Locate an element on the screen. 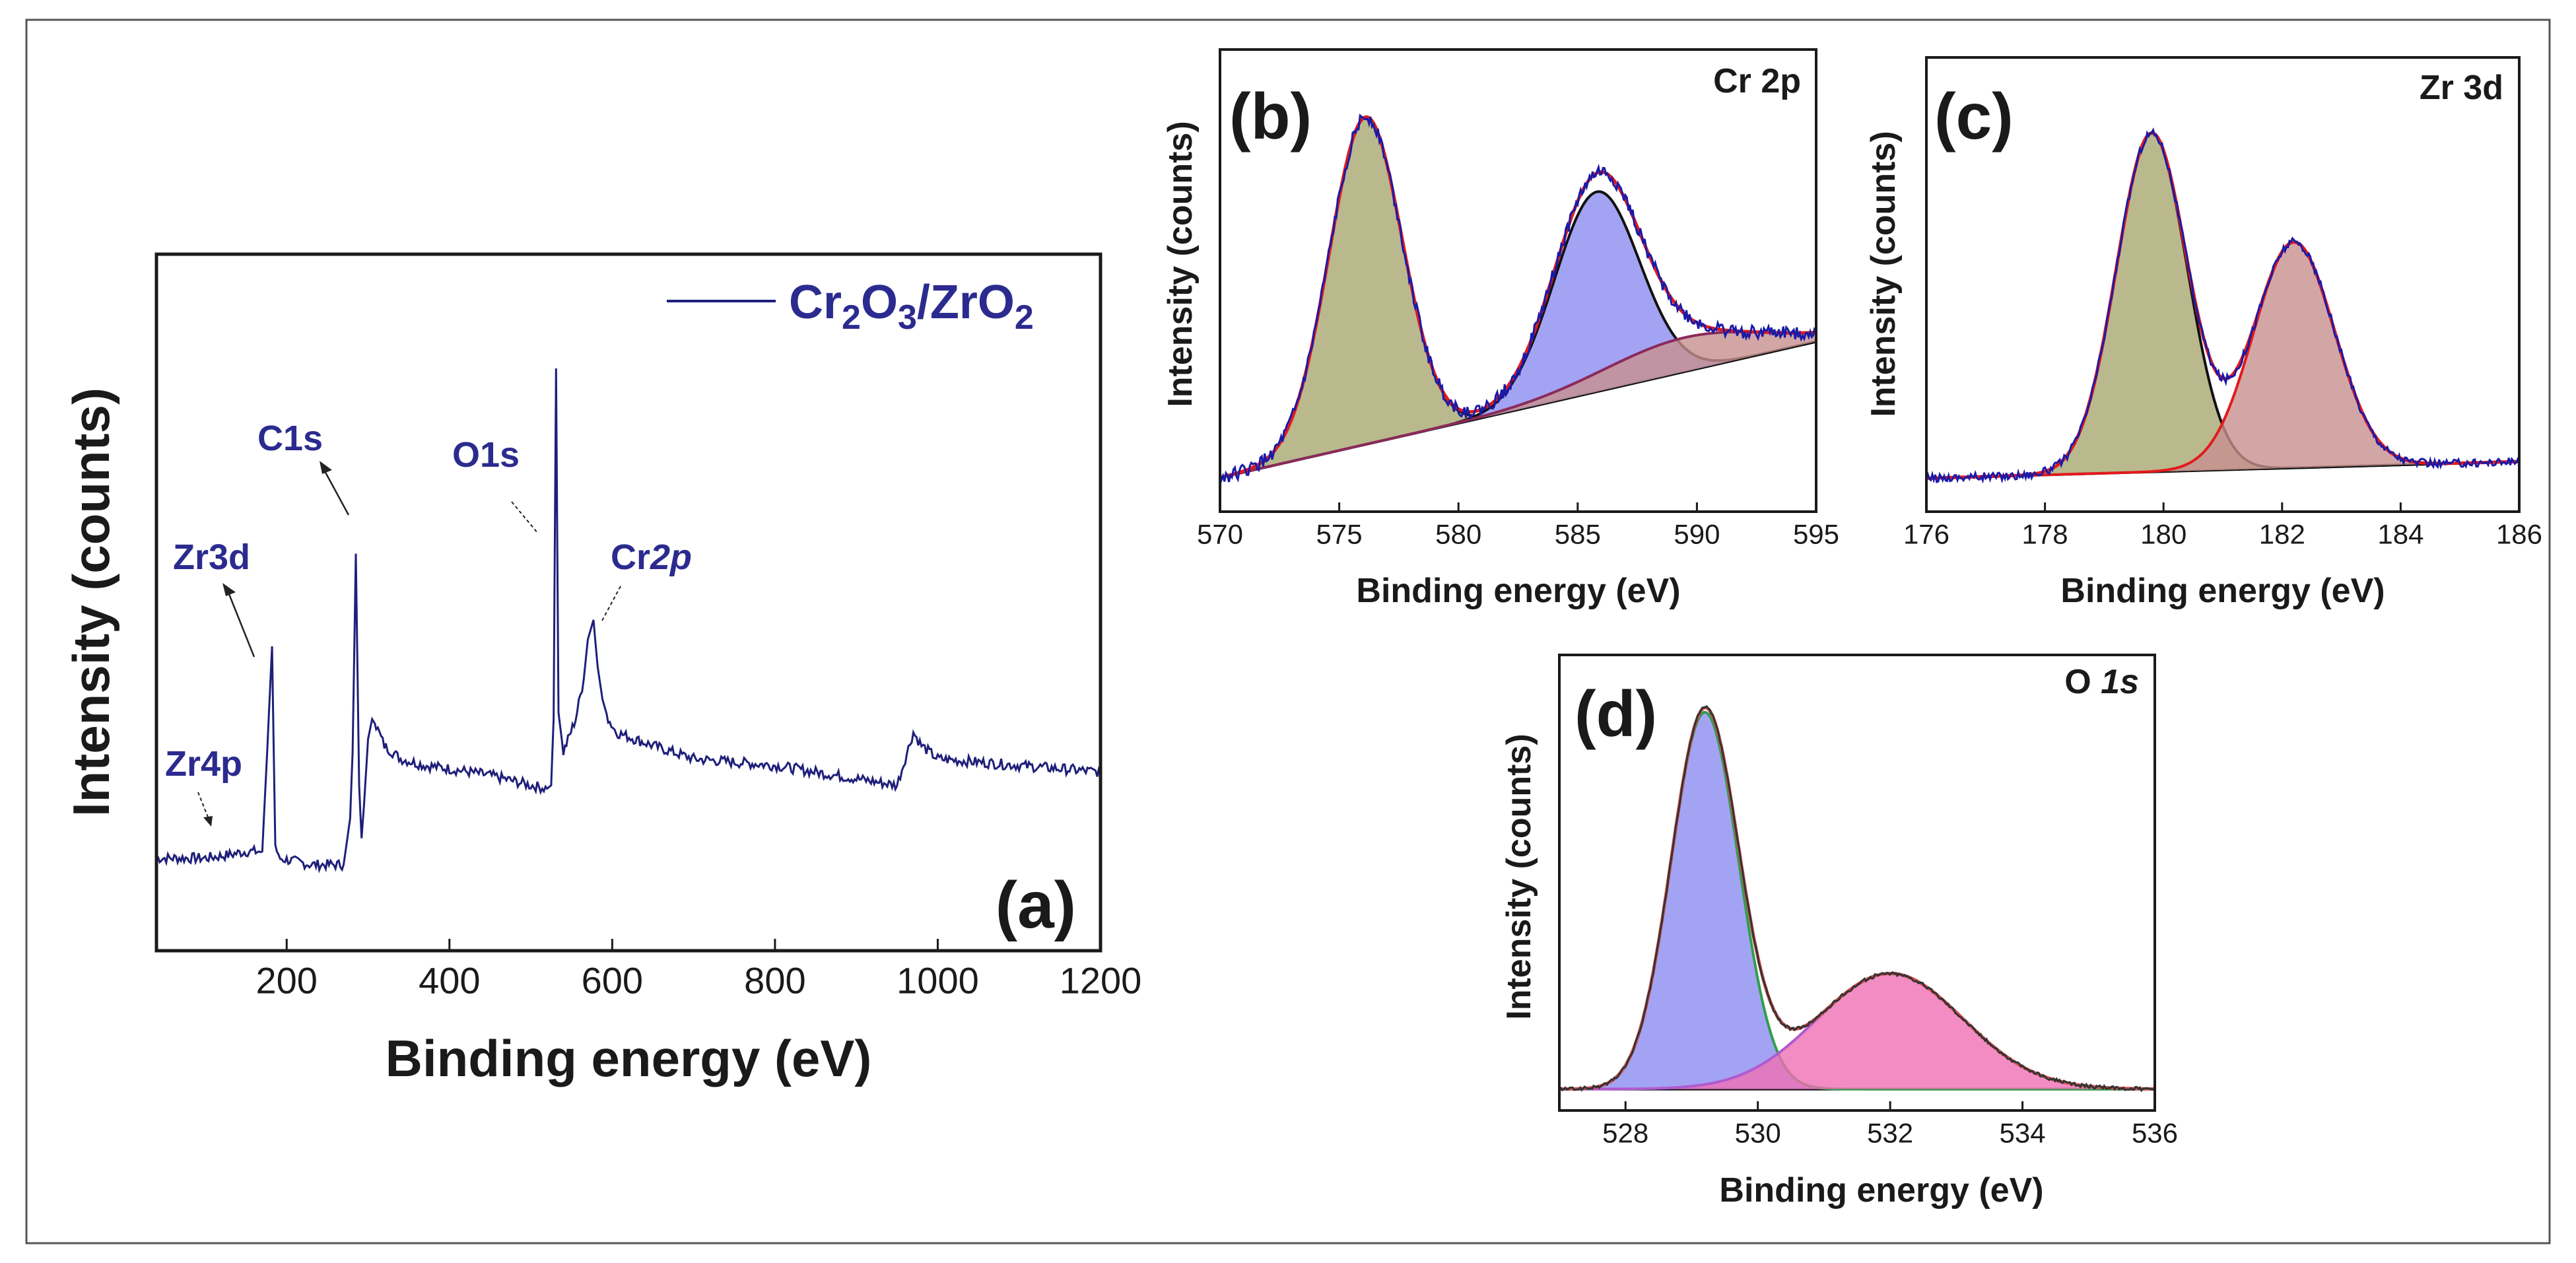  component-line is located at coordinates (1518, 404).